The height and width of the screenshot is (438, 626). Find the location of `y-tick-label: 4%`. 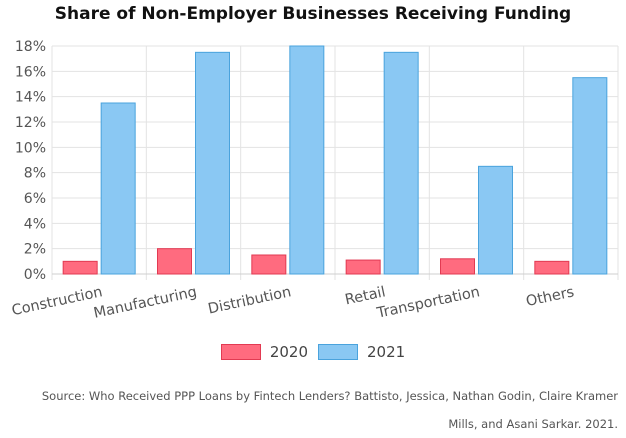

y-tick-label: 4% is located at coordinates (35, 224).